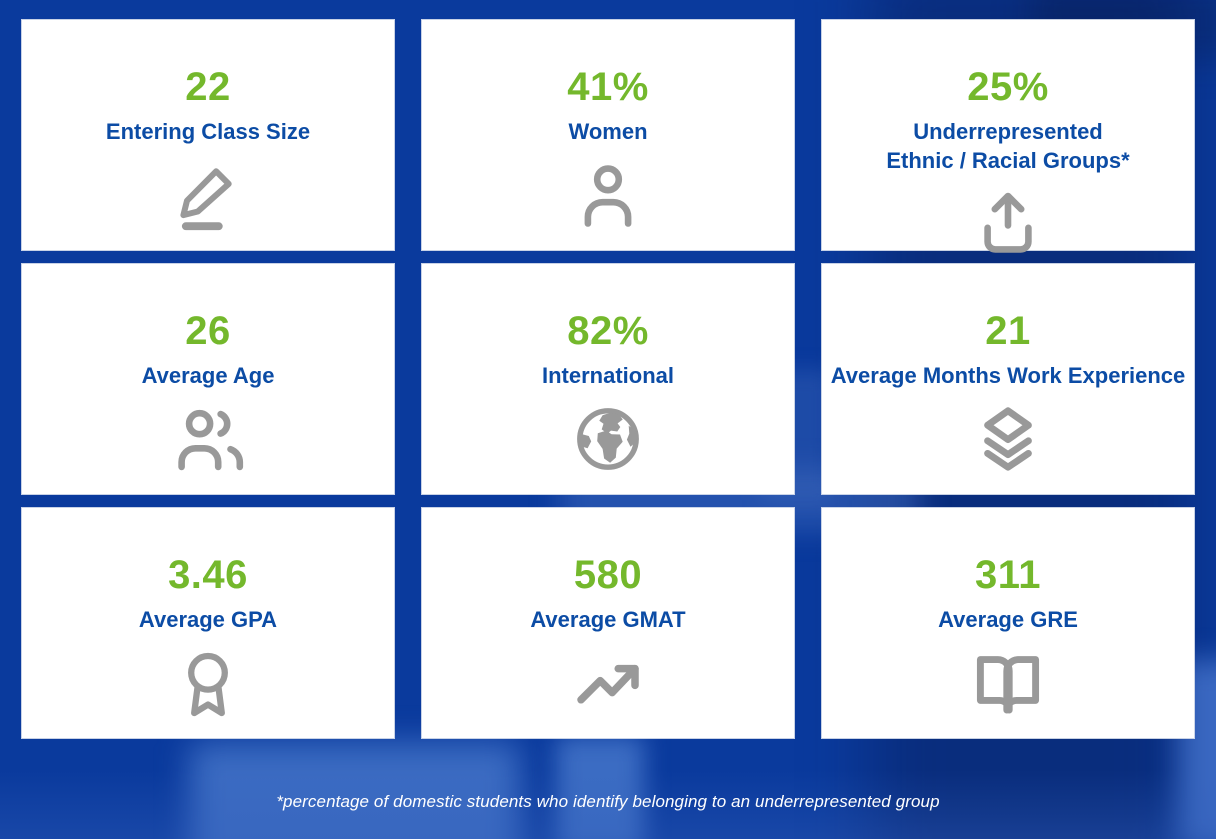 The height and width of the screenshot is (839, 1216). Describe the element at coordinates (1008, 87) in the screenshot. I see `stat-value: 25%` at that location.